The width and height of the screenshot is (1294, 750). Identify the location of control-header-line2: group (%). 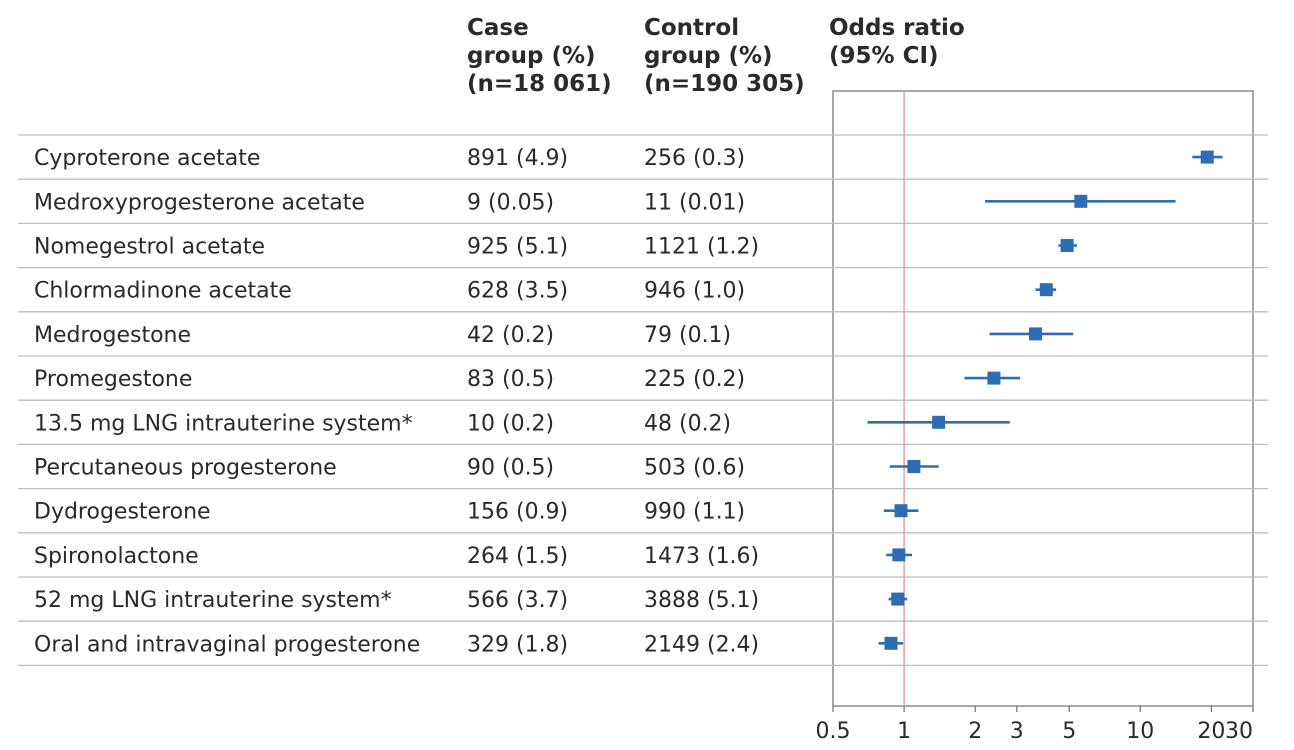
(708, 56).